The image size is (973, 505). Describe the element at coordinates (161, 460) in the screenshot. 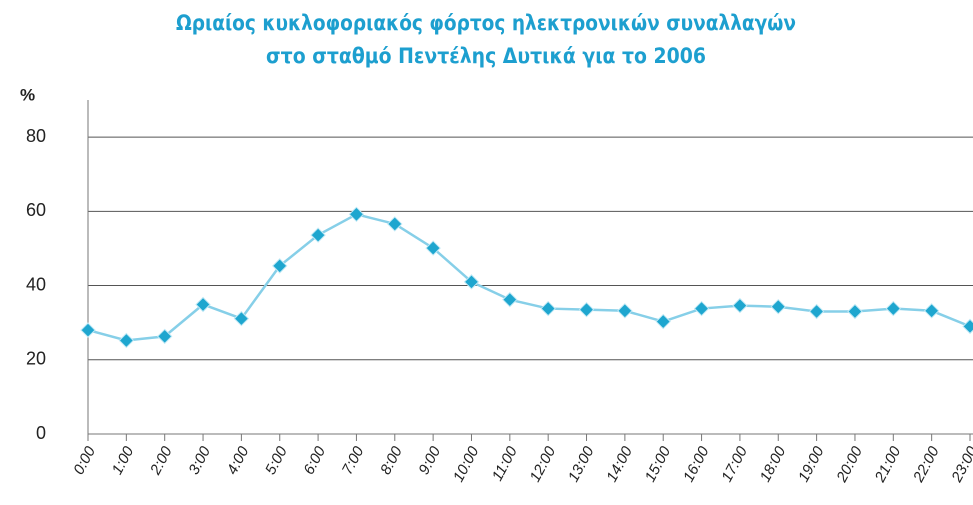

I see `x-tick-label: 2:00` at that location.